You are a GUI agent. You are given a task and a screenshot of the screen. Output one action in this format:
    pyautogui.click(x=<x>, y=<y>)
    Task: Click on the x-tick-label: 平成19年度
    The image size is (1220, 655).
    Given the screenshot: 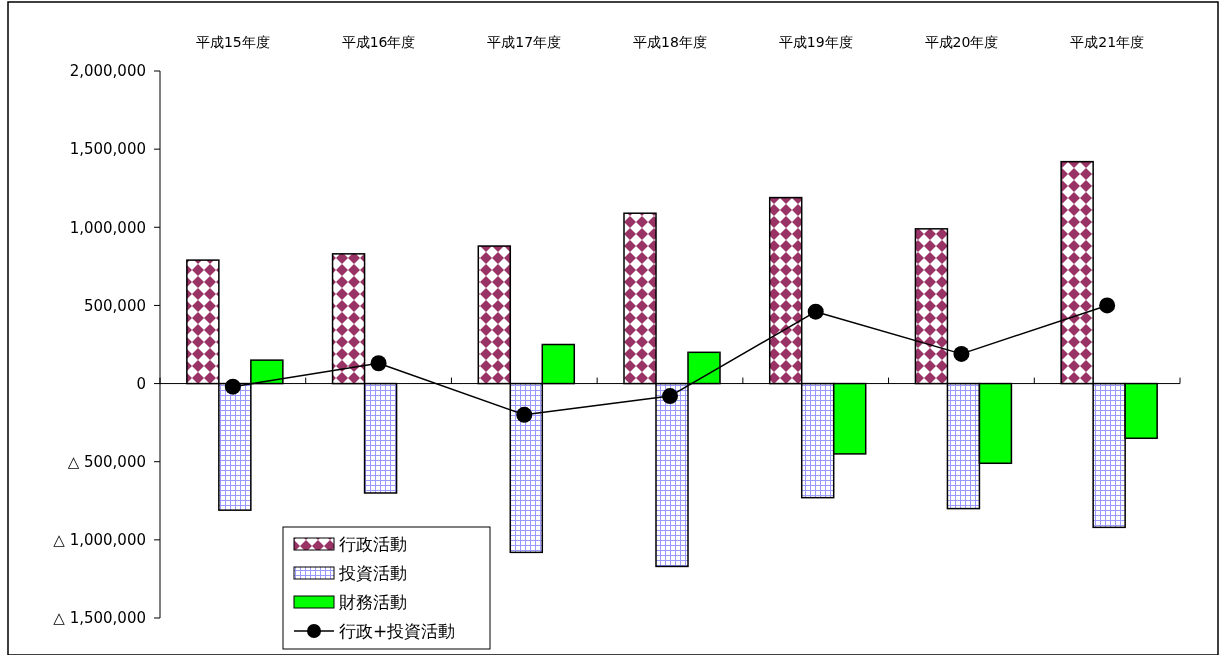 What is the action you would take?
    pyautogui.click(x=815, y=42)
    